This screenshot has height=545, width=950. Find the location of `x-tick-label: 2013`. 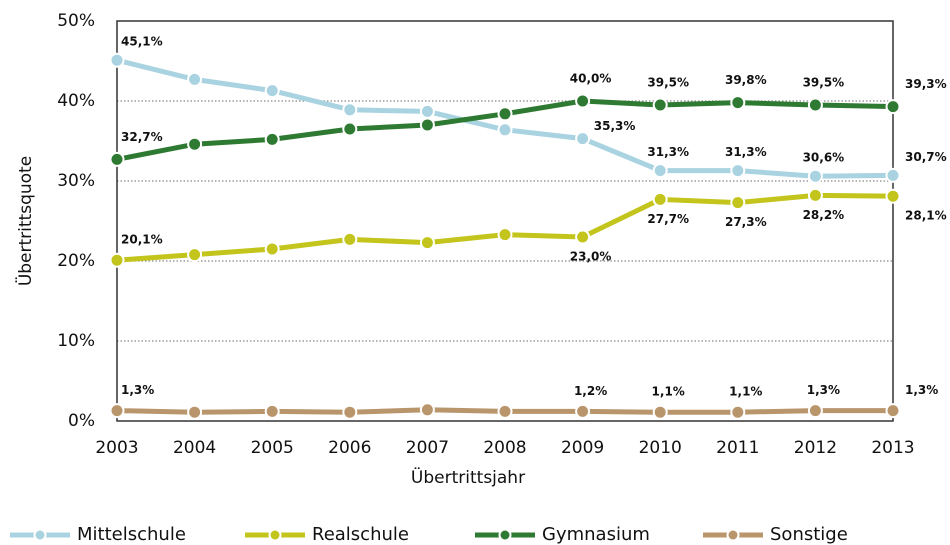

x-tick-label: 2013 is located at coordinates (892, 448).